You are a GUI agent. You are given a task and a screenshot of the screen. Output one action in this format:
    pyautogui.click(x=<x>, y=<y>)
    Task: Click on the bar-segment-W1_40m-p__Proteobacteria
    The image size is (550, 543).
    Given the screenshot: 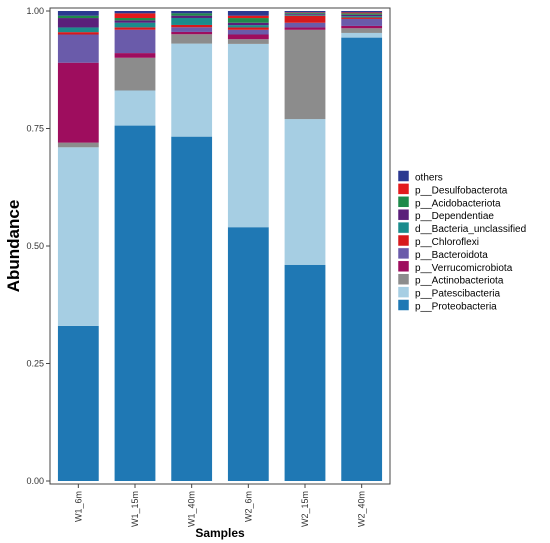 What is the action you would take?
    pyautogui.click(x=192, y=309)
    